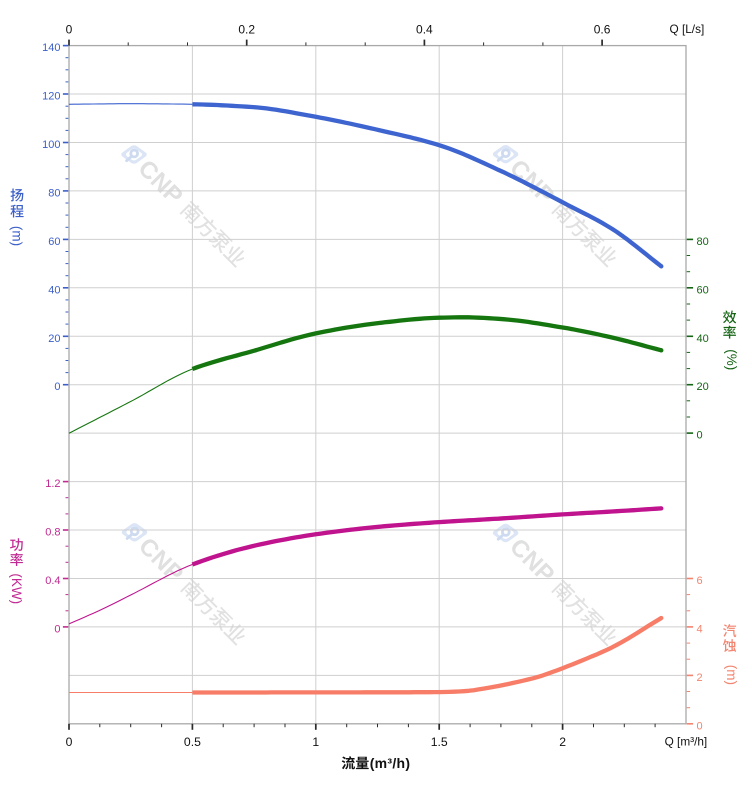  I want to click on svg-text: (KW), so click(16, 588).